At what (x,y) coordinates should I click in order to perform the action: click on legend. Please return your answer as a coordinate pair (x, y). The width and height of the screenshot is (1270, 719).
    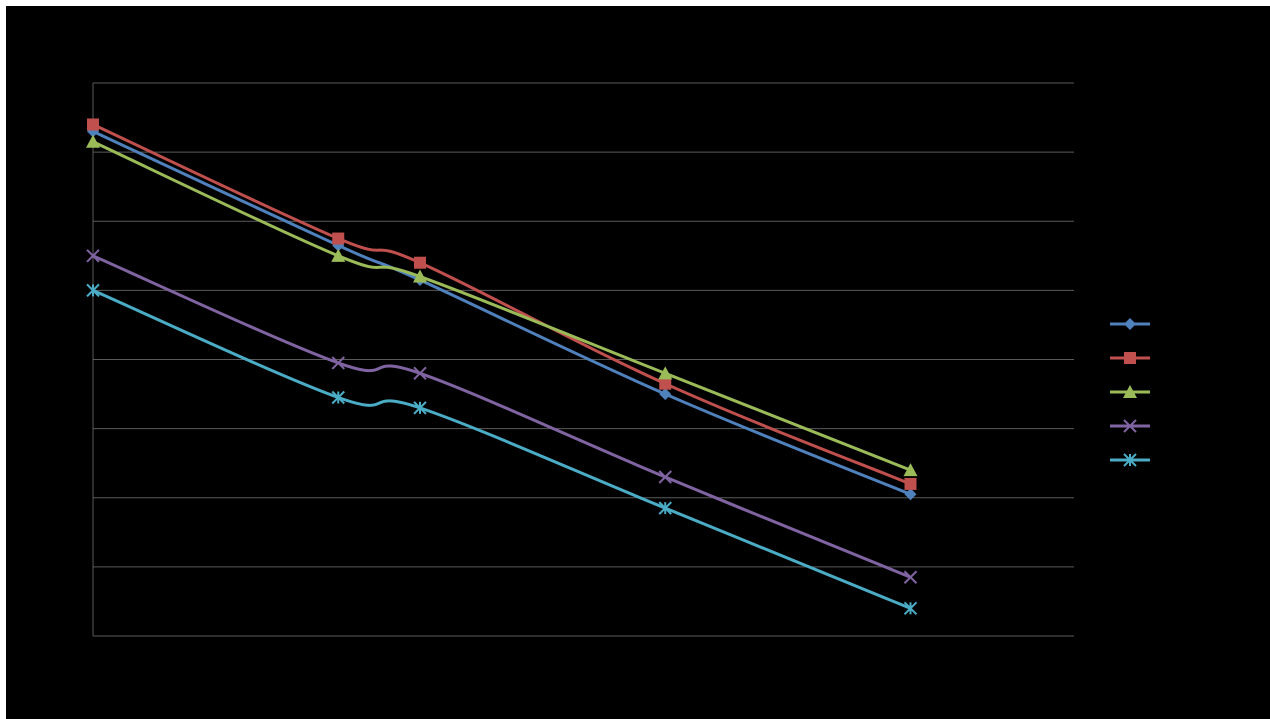
    Looking at the image, I should click on (1130, 392).